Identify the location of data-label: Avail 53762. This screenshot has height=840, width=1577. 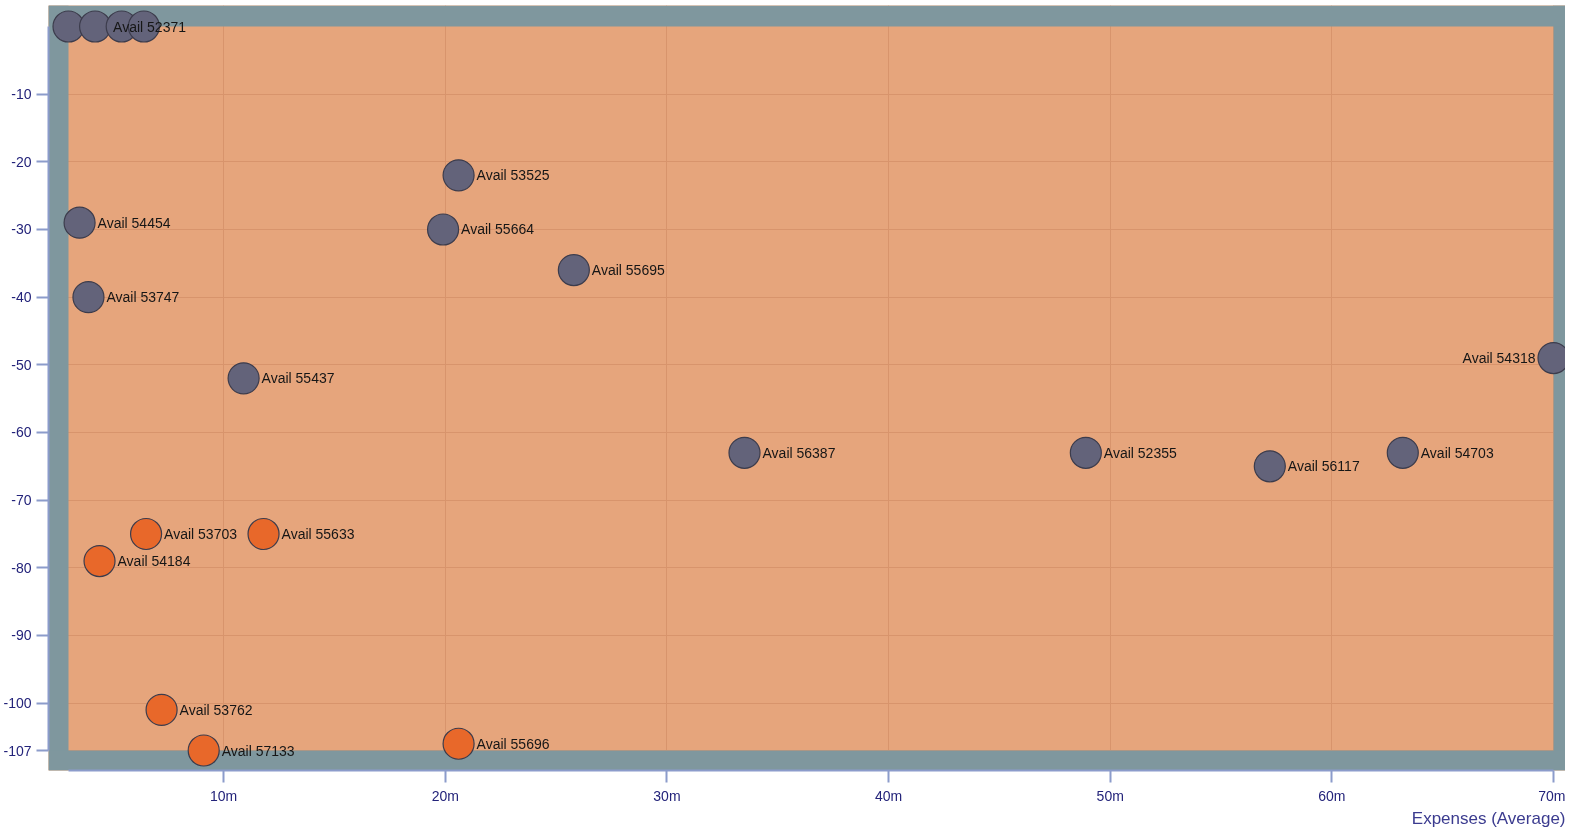
(216, 709).